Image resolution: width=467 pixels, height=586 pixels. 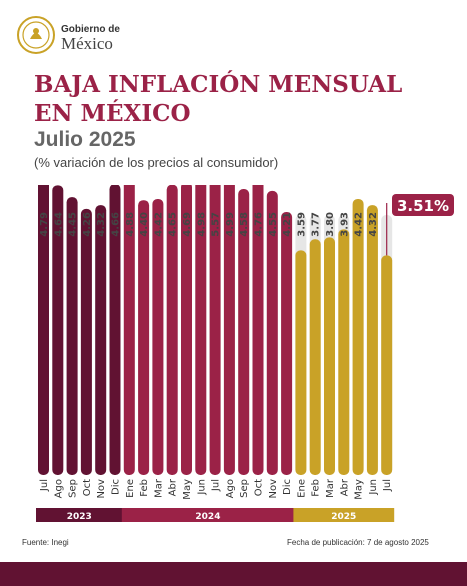 What do you see at coordinates (218, 99) in the screenshot?
I see `page-title: BAJA INFLACIÓN MENSUAL EN MÉXICO` at bounding box center [218, 99].